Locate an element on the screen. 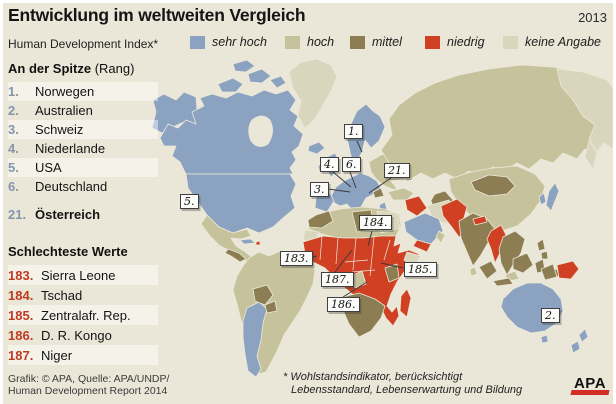  region-africa is located at coordinates (362, 272).